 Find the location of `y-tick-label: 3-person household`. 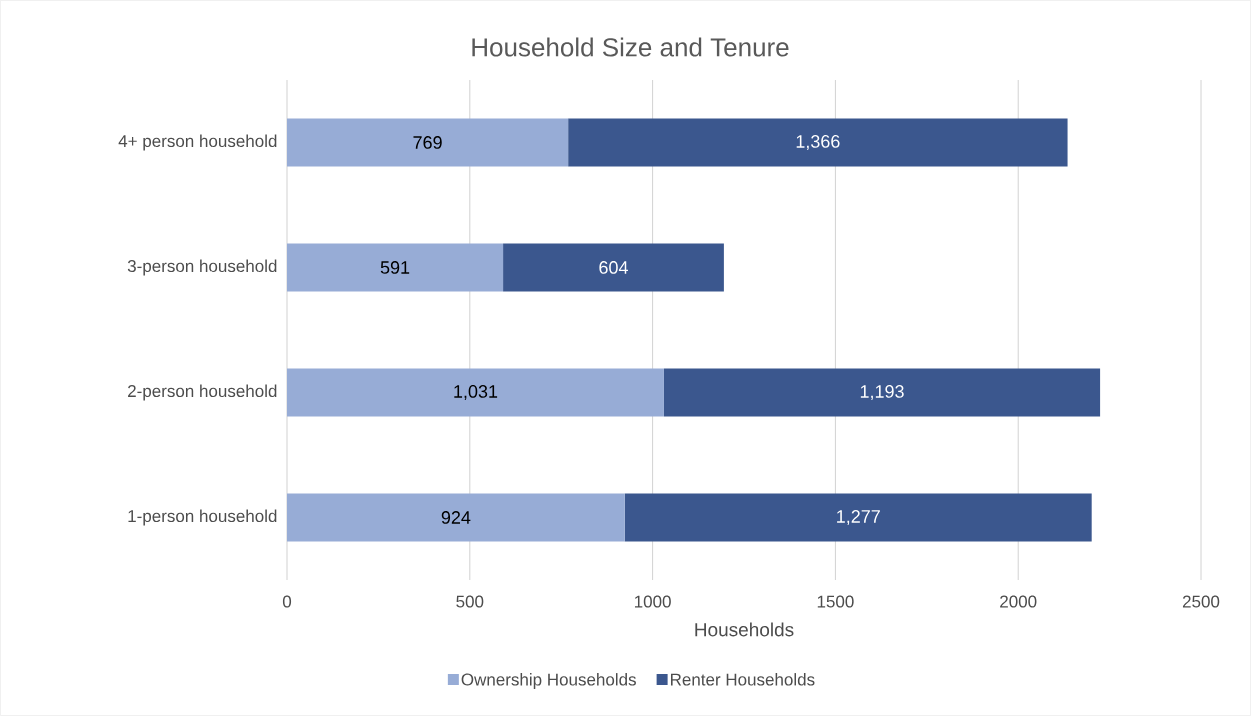

y-tick-label: 3-person household is located at coordinates (202, 267).